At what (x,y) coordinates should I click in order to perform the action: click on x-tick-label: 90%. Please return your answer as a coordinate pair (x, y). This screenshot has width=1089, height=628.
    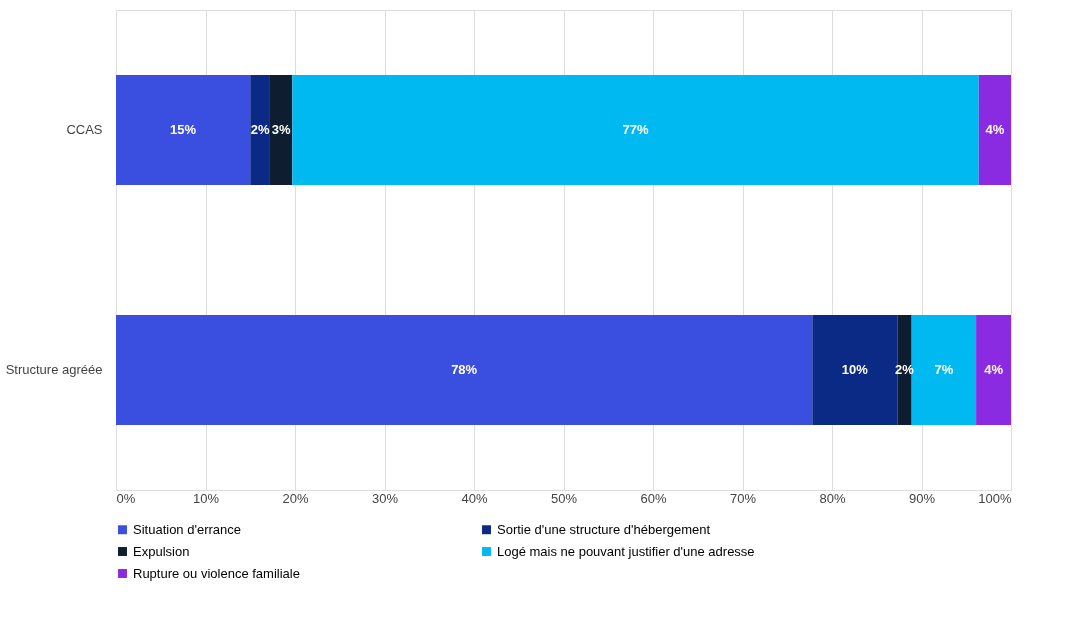
    Looking at the image, I should click on (922, 498).